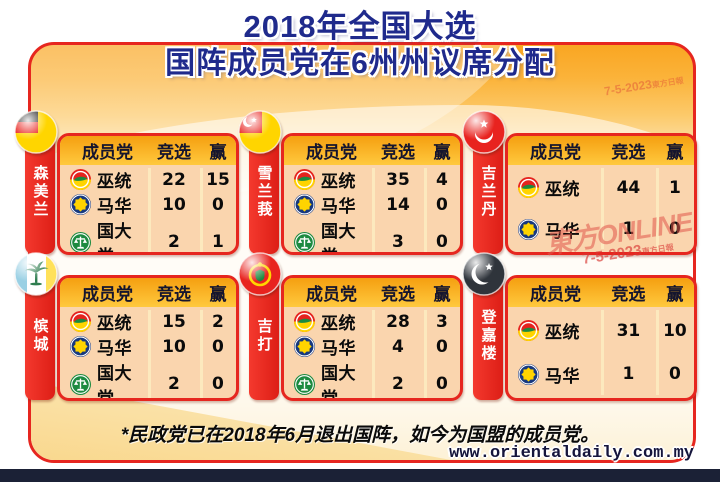 The height and width of the screenshot is (482, 720). Describe the element at coordinates (398, 346) in the screenshot. I see `contested-value: 4` at that location.